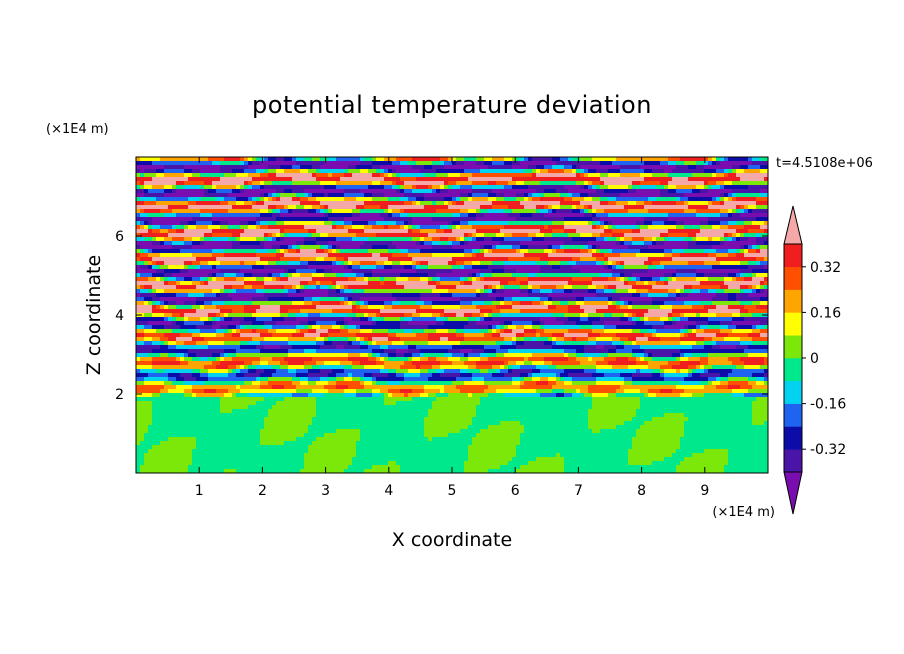  I want to click on x-tick-label: 6, so click(515, 491).